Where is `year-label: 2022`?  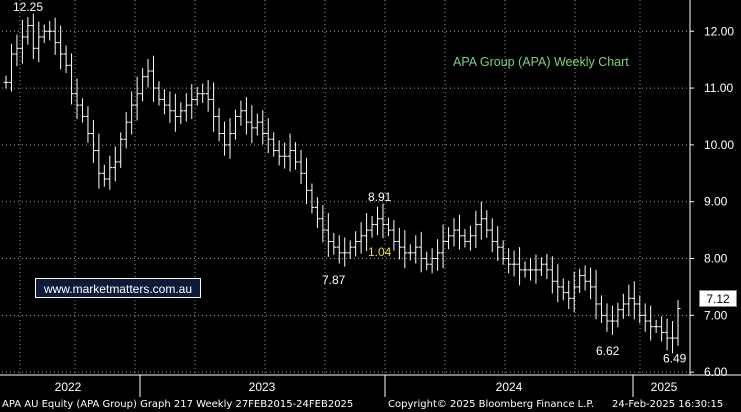
year-label: 2022 is located at coordinates (68, 387).